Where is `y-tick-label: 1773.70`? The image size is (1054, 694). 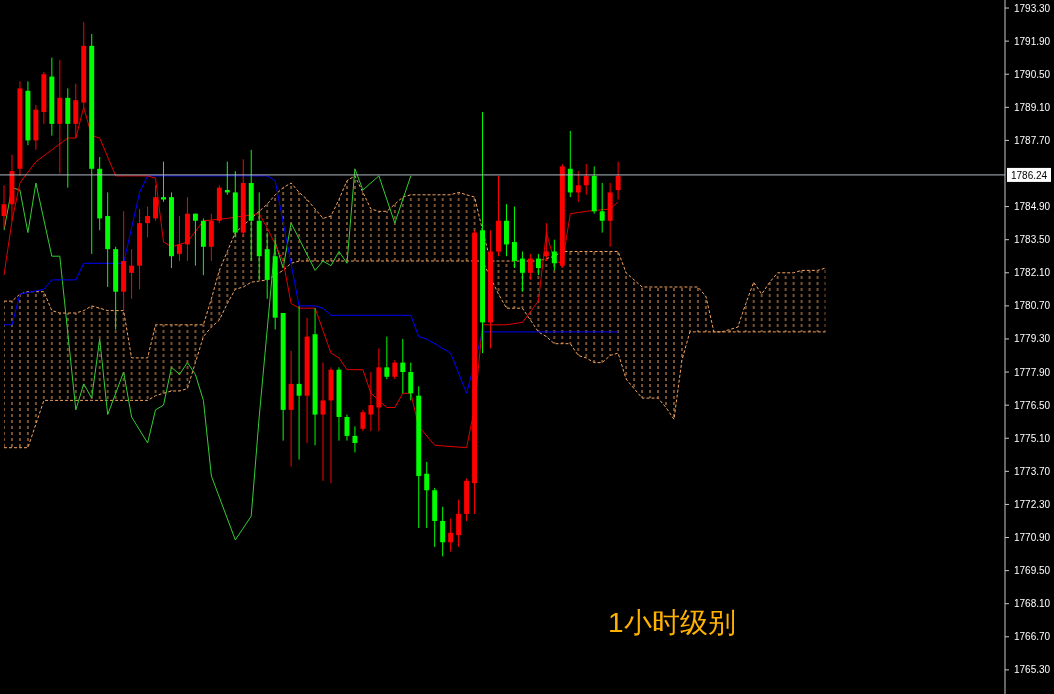 y-tick-label: 1773.70 is located at coordinates (1032, 471).